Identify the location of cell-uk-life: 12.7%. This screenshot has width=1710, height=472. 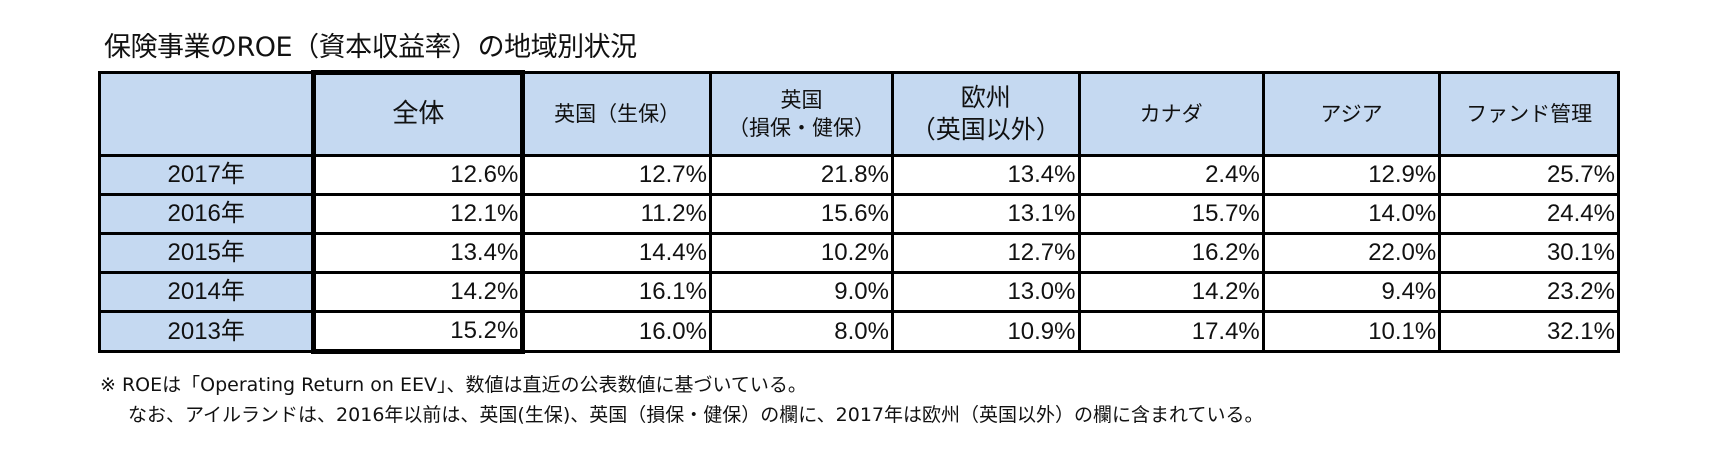
(616, 175).